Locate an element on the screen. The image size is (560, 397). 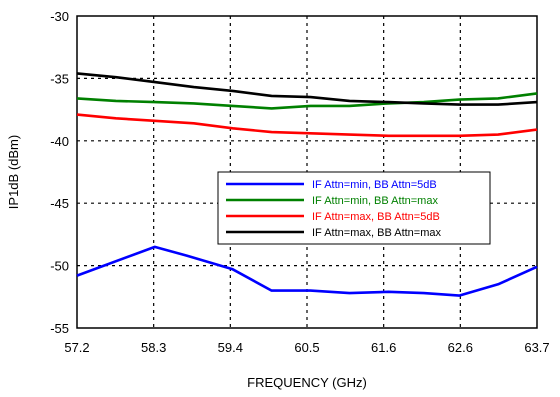
y-tick-label: -35 is located at coordinates (59, 78).